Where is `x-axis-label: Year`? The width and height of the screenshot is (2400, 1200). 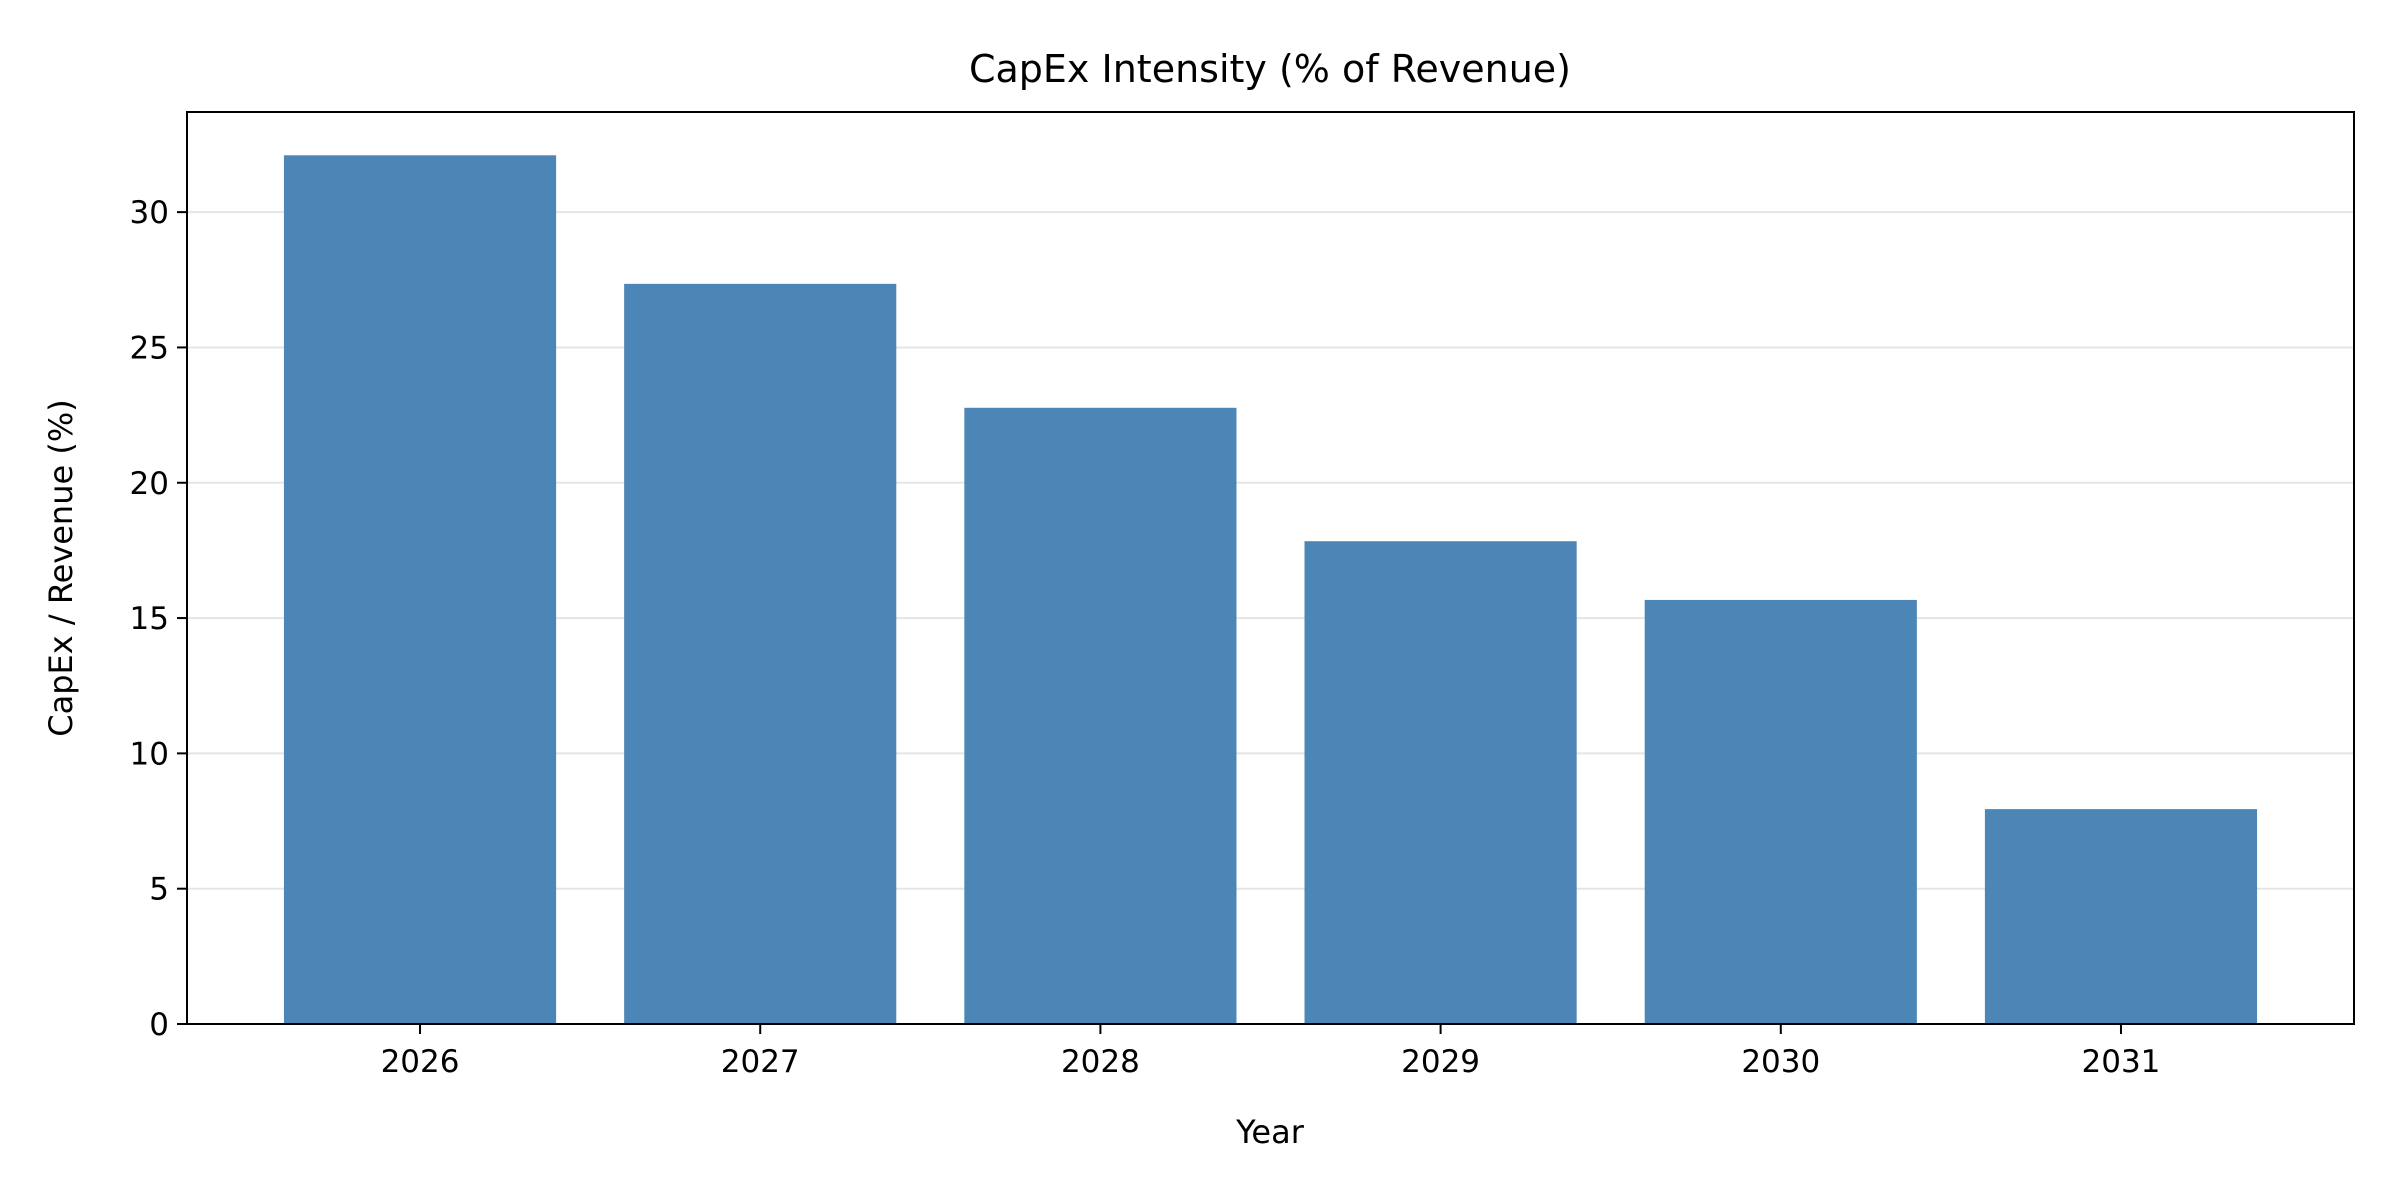
x-axis-label: Year is located at coordinates (1270, 1132).